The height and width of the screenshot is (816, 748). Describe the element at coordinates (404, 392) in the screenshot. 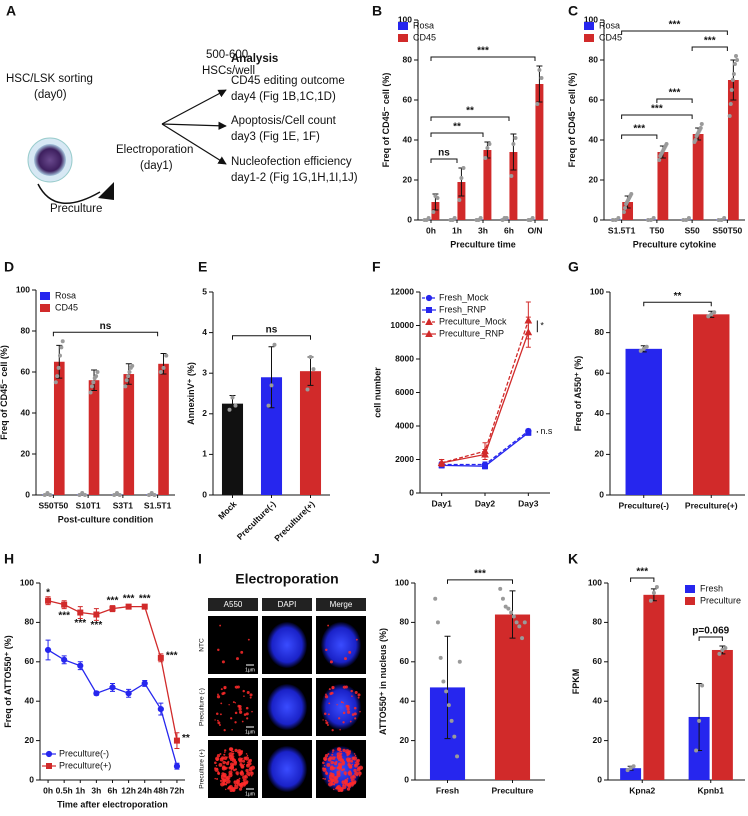

I see `y-tick-label: 6000` at that location.